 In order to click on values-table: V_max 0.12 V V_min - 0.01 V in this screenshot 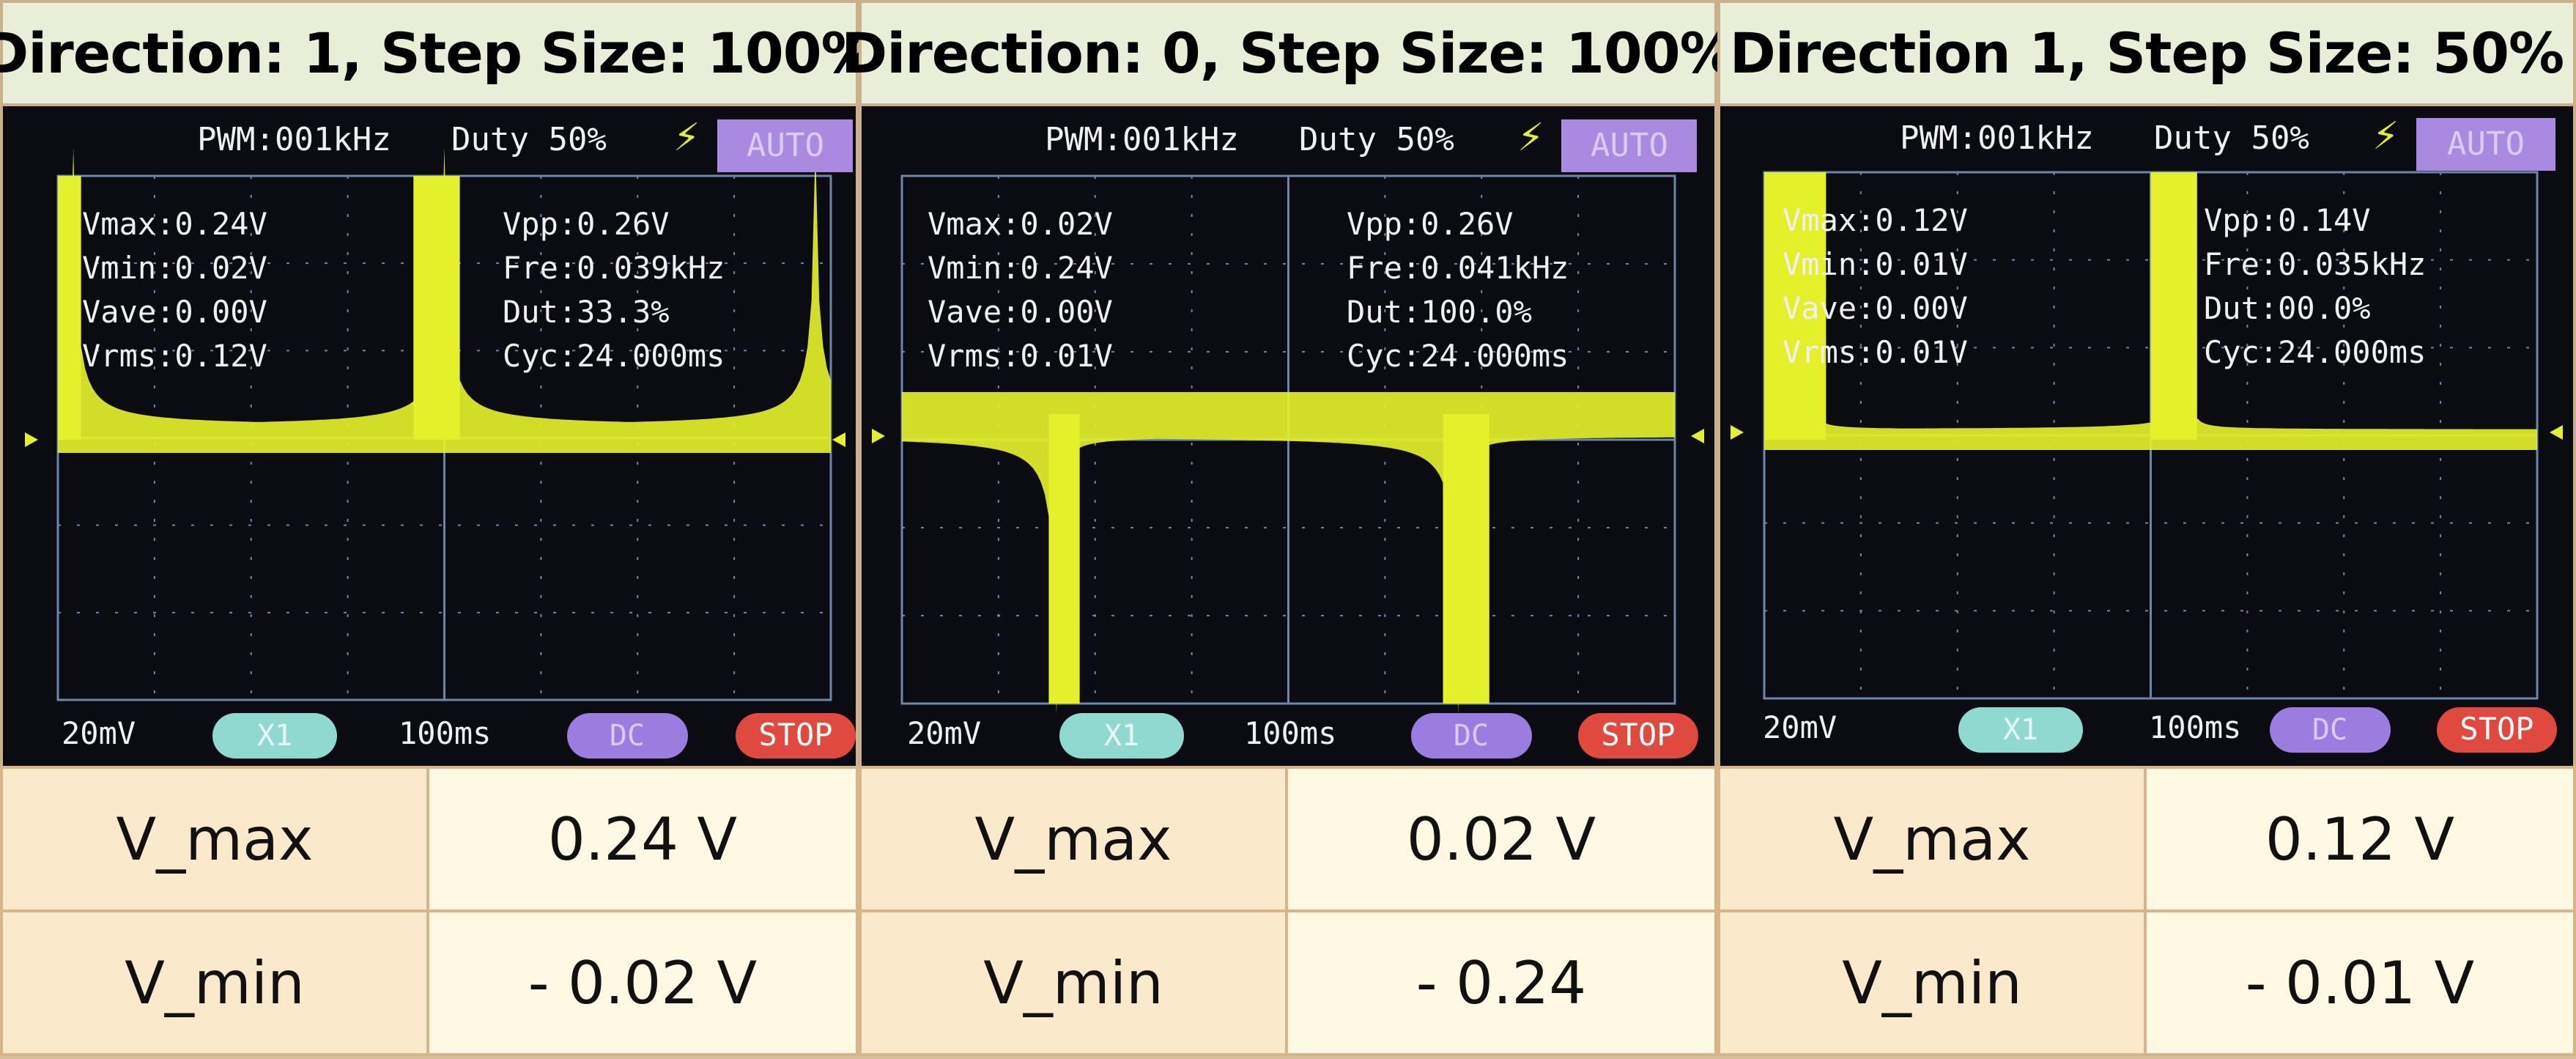, I will do `click(2146, 912)`.